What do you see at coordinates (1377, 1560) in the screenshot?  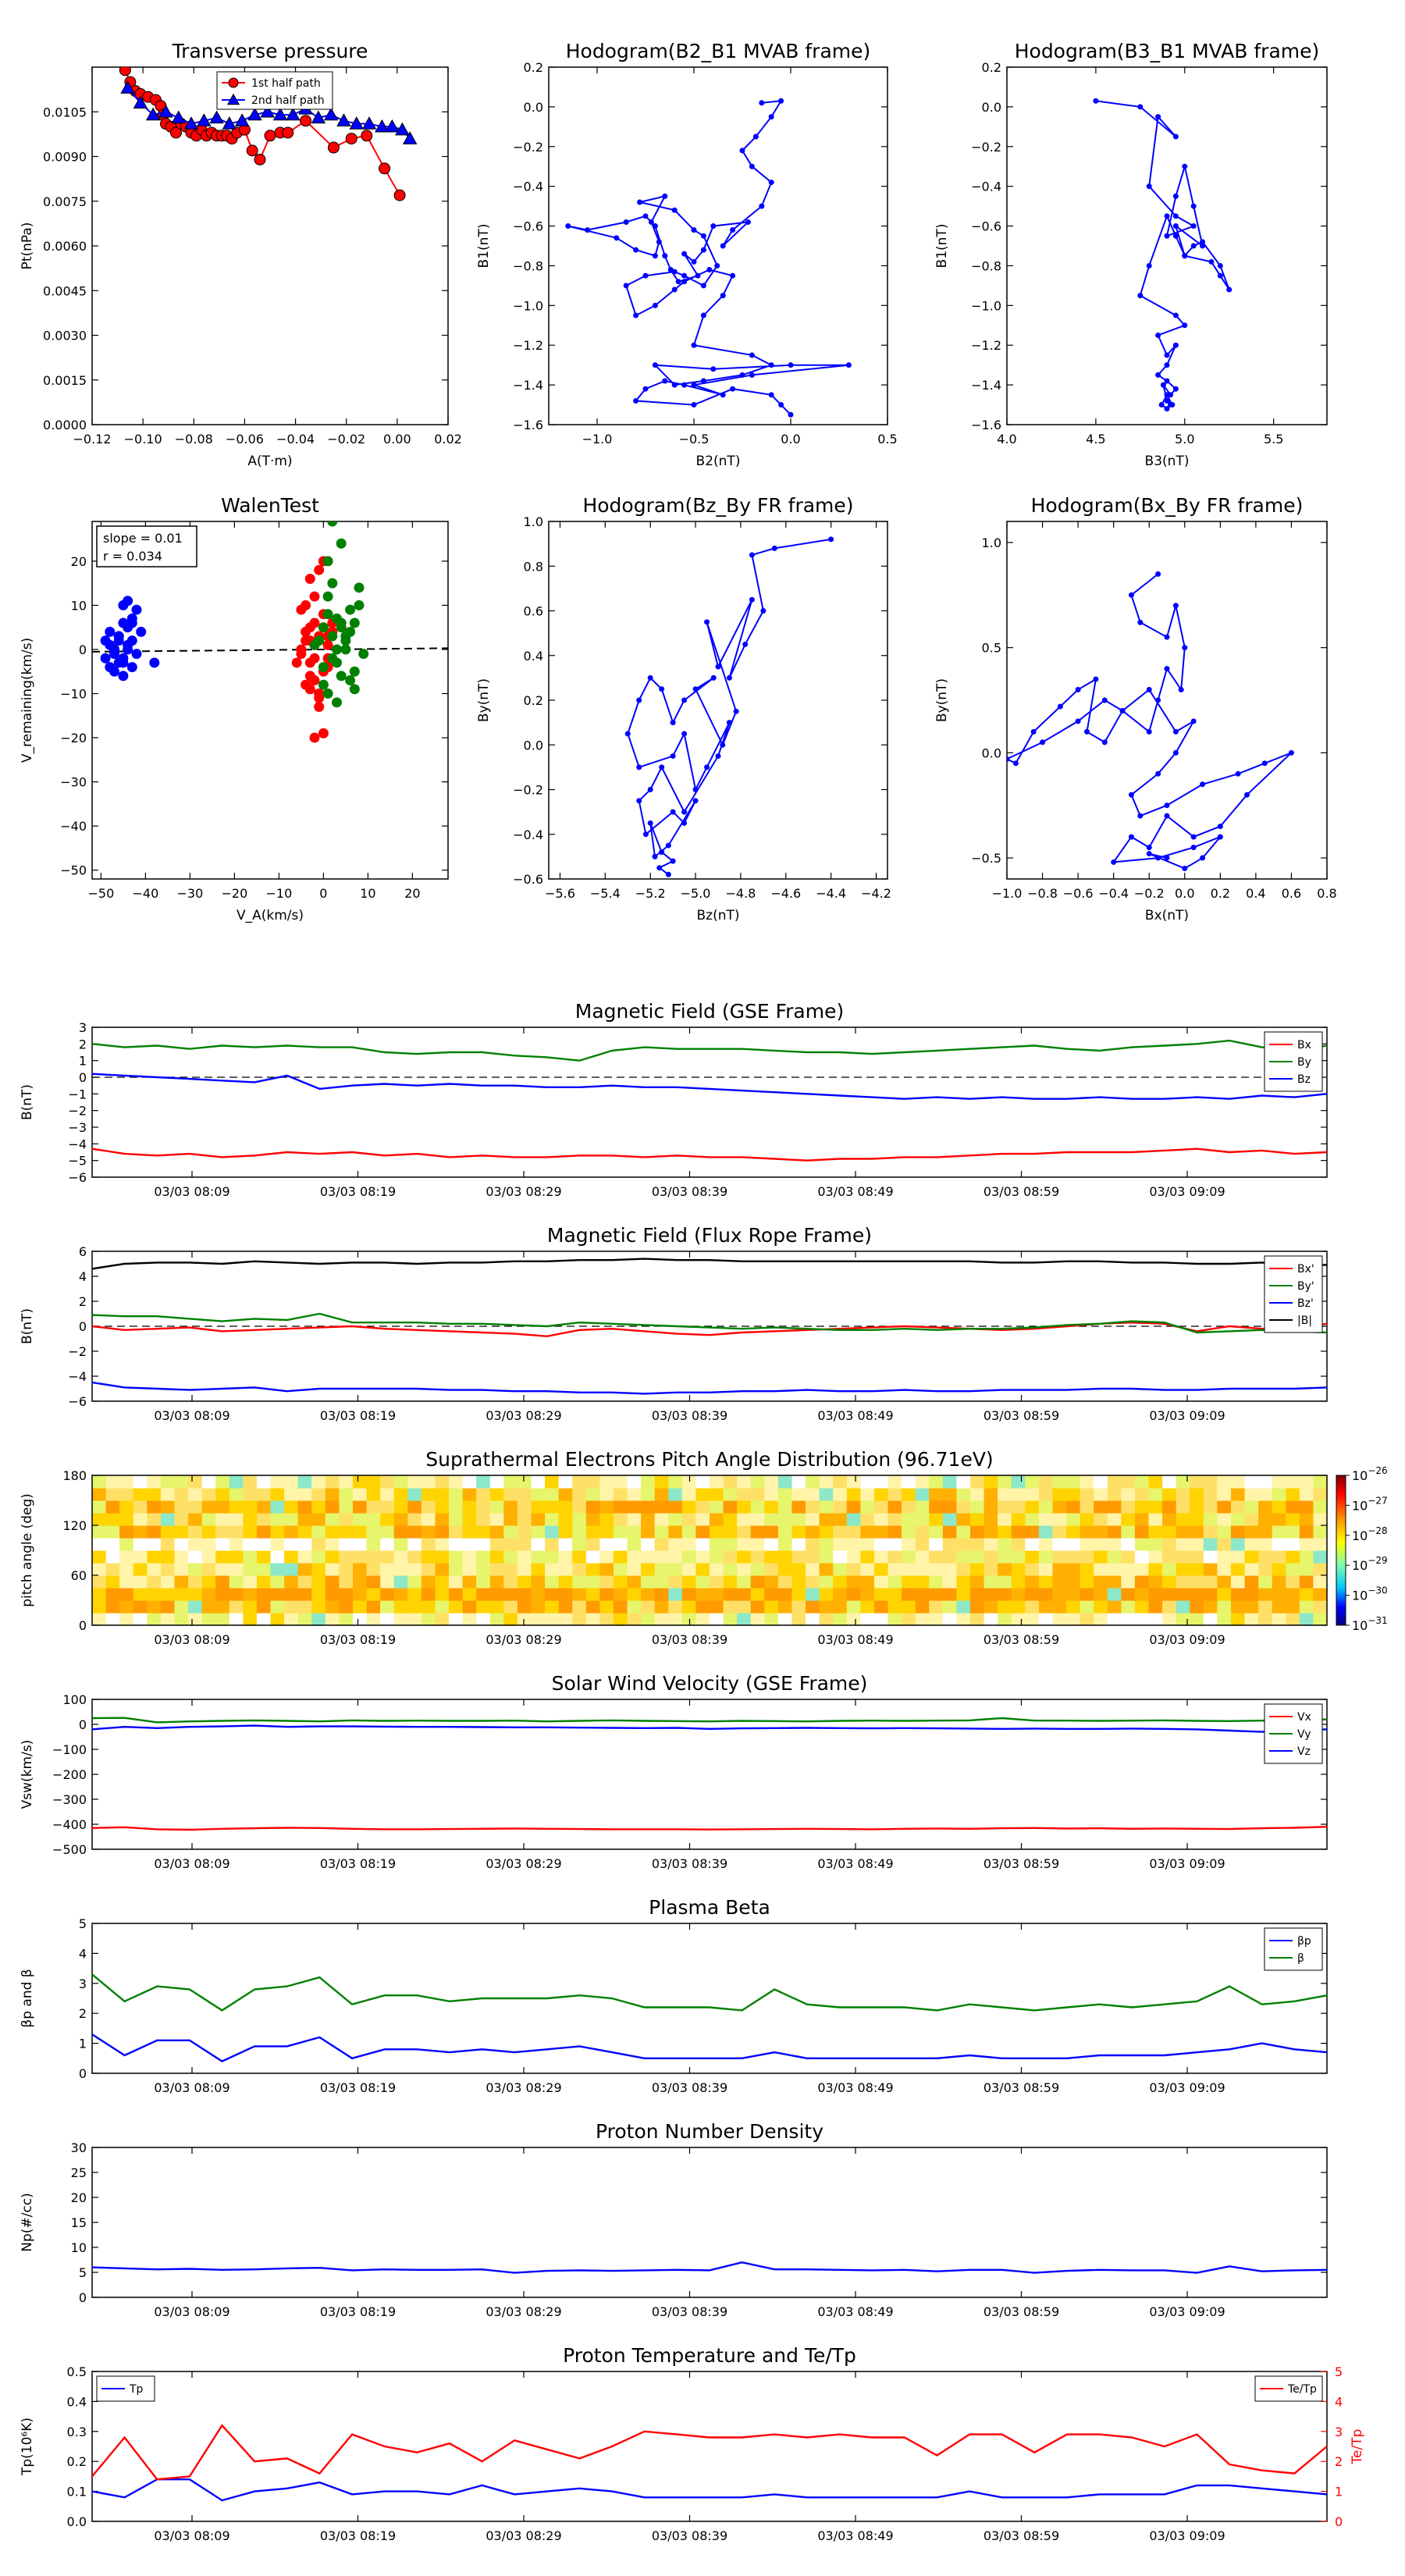 I see `colorbar-exp: −29` at bounding box center [1377, 1560].